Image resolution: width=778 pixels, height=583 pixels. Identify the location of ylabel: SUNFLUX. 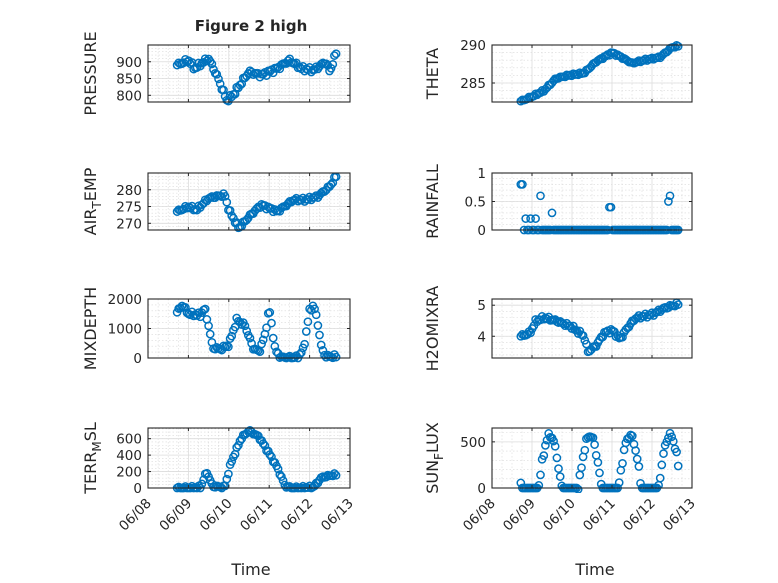
(434, 458).